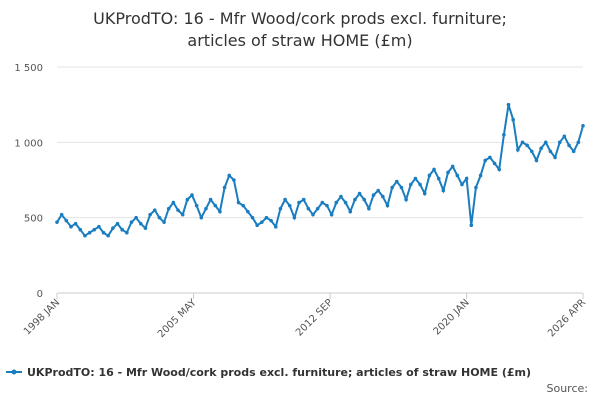 The height and width of the screenshot is (400, 600). Describe the element at coordinates (28, 68) in the screenshot. I see `y-tick-label: 1 500` at that location.